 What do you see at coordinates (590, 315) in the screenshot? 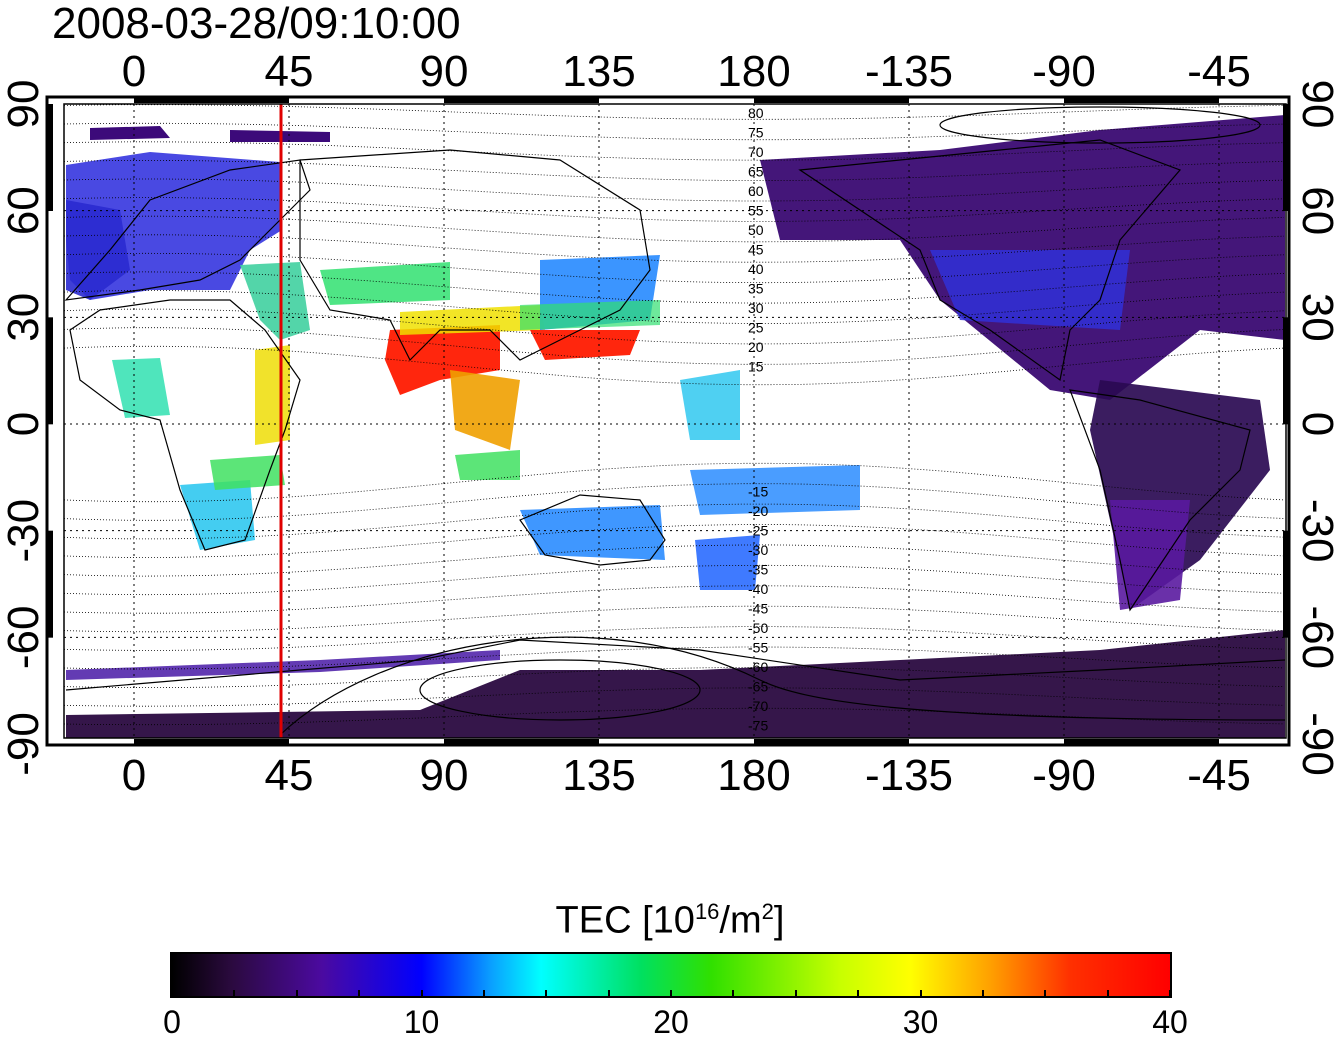
I see `tec-region-east-asia-band` at bounding box center [590, 315].